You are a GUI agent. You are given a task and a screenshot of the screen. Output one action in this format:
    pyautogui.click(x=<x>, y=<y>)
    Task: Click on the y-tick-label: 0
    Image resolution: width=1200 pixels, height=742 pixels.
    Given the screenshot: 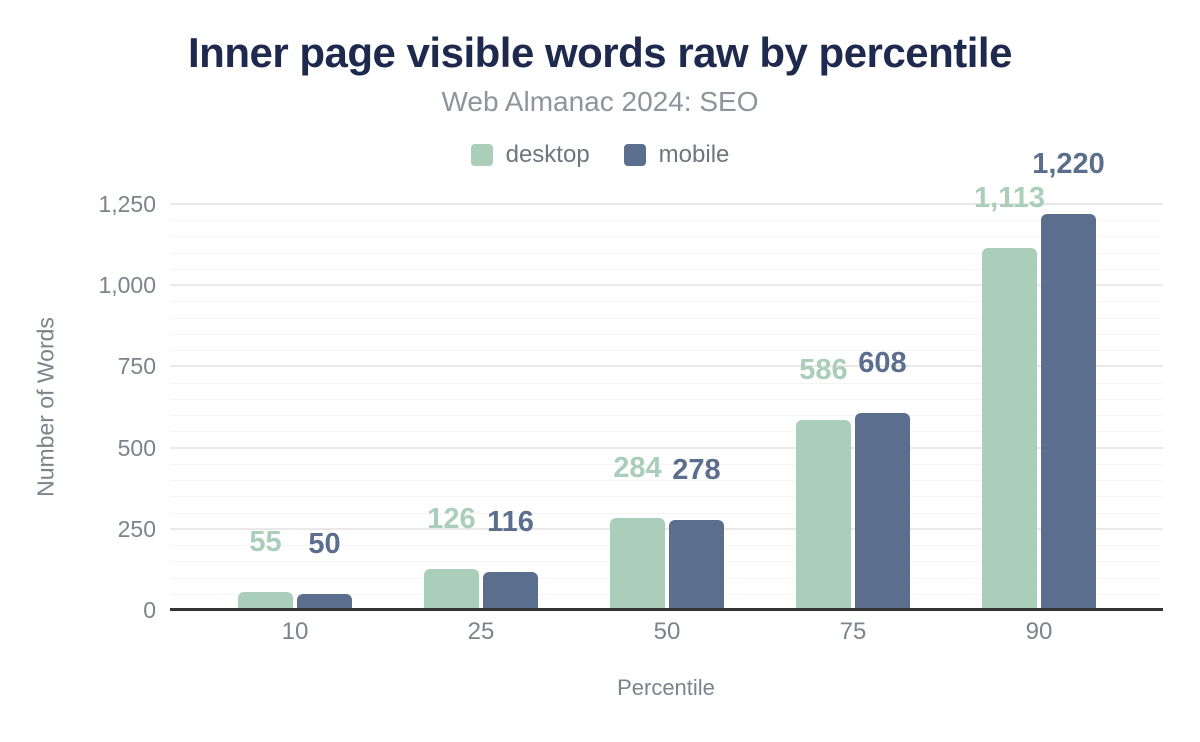 What is the action you would take?
    pyautogui.click(x=149, y=610)
    